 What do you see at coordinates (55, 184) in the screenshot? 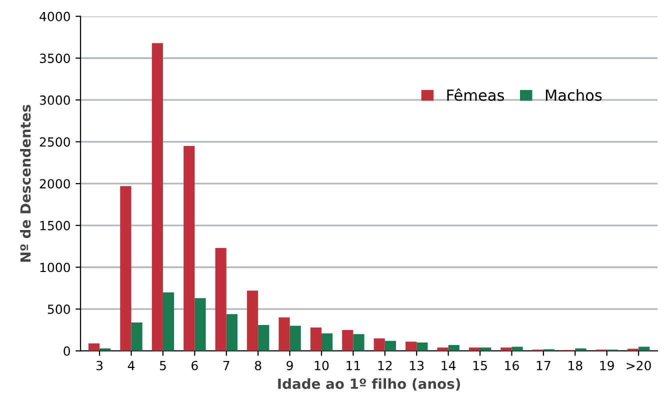
I see `y-tick-label: 2000` at bounding box center [55, 184].